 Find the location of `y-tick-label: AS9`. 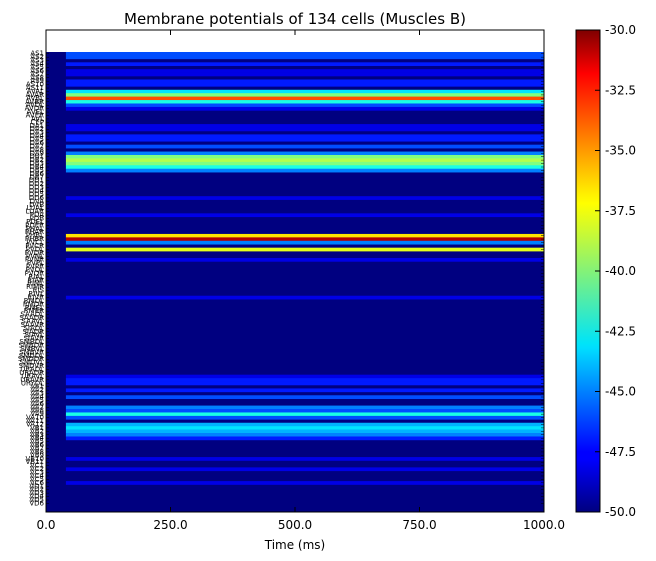

y-tick-label: AS9 is located at coordinates (37, 81).